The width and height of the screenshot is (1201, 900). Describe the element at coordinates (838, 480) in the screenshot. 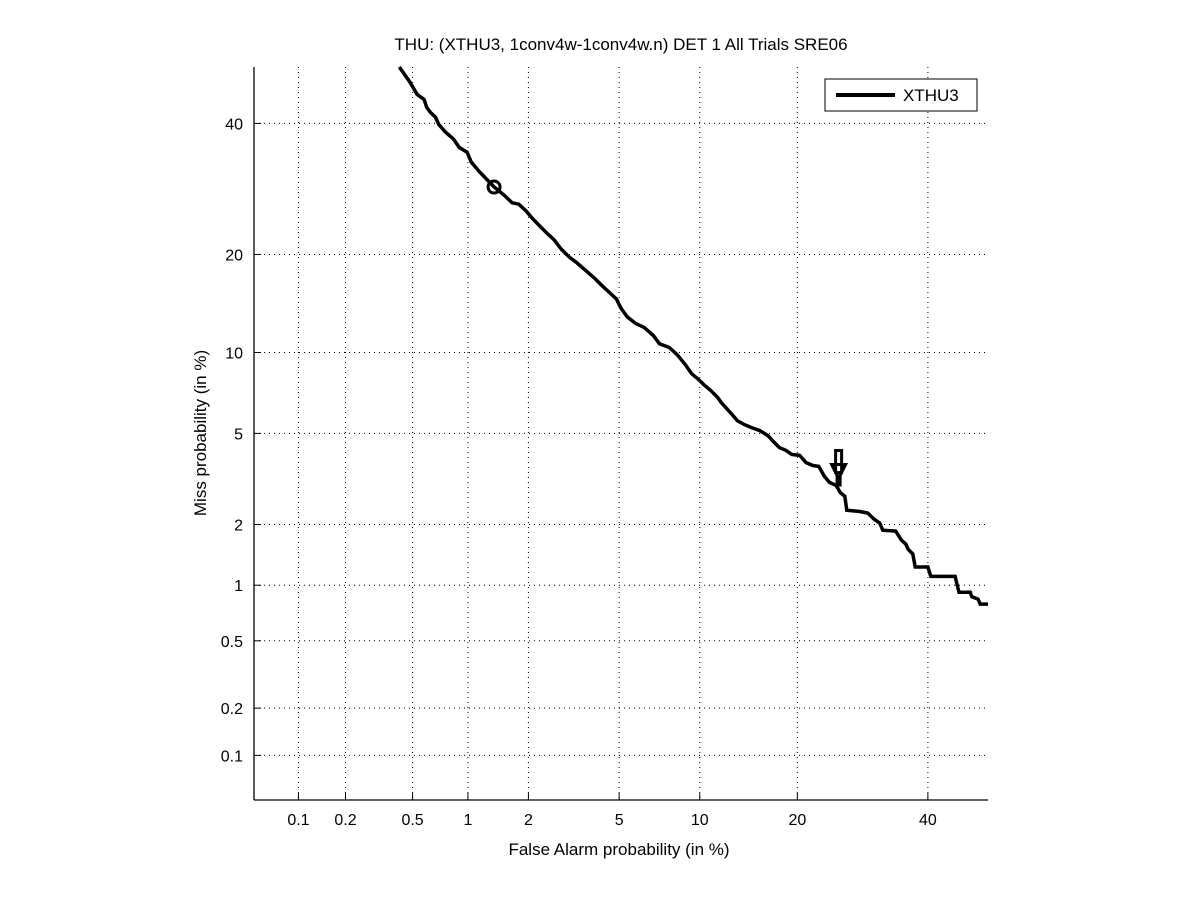

I see `arrow-base` at that location.